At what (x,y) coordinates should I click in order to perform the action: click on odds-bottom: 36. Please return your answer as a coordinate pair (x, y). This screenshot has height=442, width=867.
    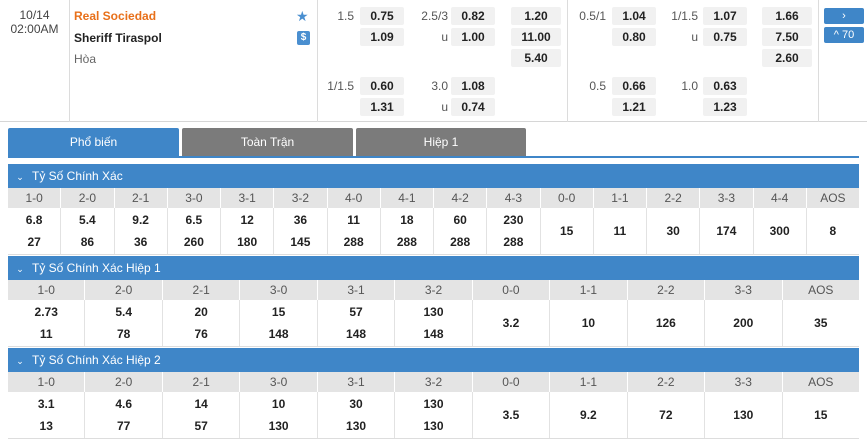
    Looking at the image, I should click on (140, 242).